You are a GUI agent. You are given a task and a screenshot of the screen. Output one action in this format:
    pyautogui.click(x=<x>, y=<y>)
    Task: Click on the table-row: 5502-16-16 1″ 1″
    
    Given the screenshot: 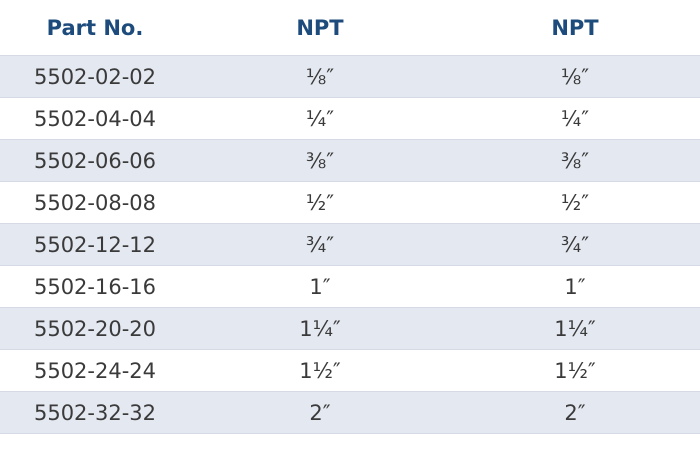 What is the action you would take?
    pyautogui.click(x=350, y=286)
    